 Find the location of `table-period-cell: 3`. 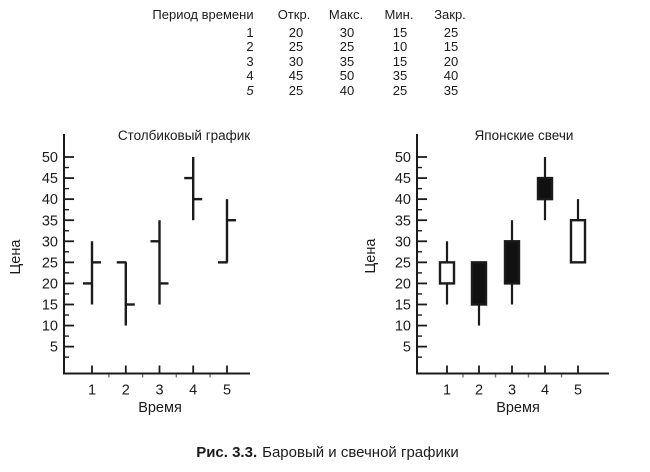

table-period-cell: 3 is located at coordinates (250, 61).